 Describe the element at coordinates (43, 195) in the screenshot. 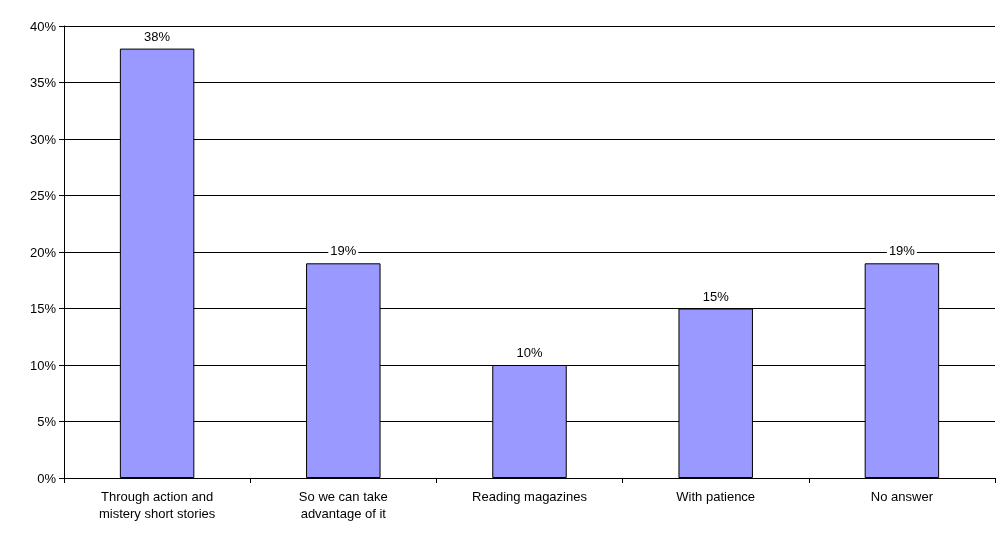

I see `y-tick-label: 25%` at that location.